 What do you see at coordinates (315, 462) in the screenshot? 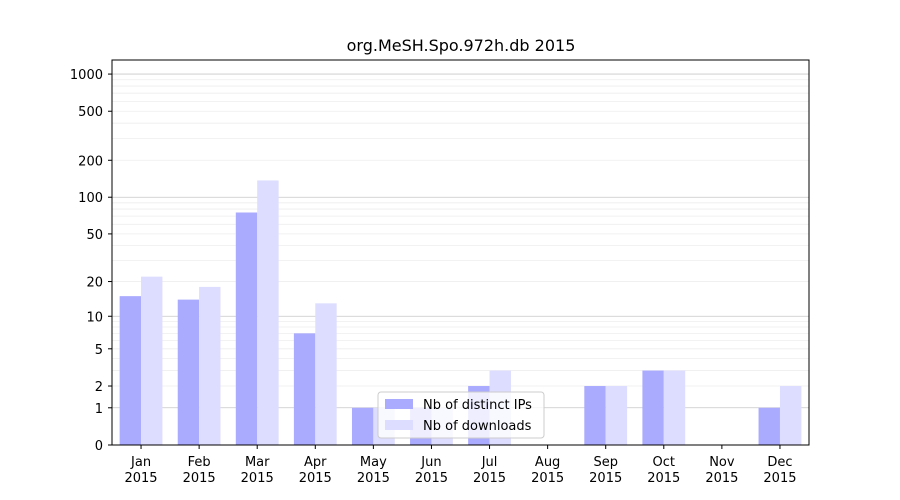
I see `x-tick-label-month: Apr` at bounding box center [315, 462].